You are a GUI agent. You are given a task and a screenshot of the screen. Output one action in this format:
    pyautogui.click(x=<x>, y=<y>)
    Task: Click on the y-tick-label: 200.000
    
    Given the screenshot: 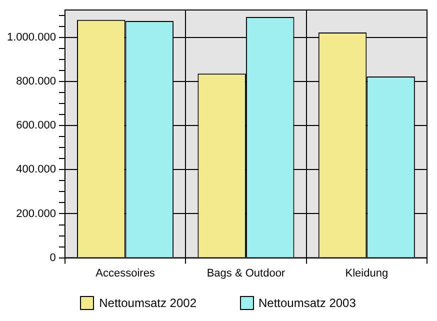 What is the action you would take?
    pyautogui.click(x=36, y=214)
    